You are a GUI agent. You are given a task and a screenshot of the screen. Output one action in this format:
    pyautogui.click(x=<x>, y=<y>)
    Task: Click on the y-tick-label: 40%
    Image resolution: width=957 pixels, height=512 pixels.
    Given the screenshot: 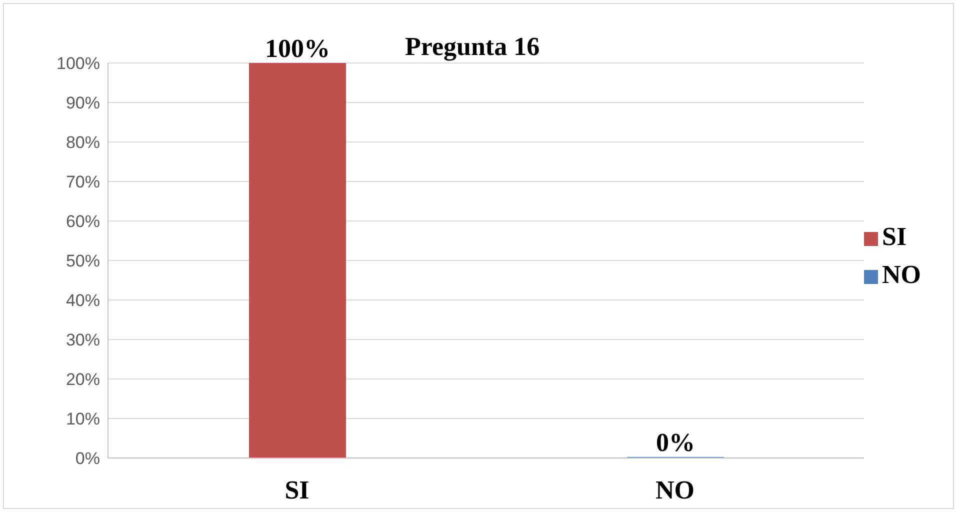 What is the action you would take?
    pyautogui.click(x=83, y=300)
    